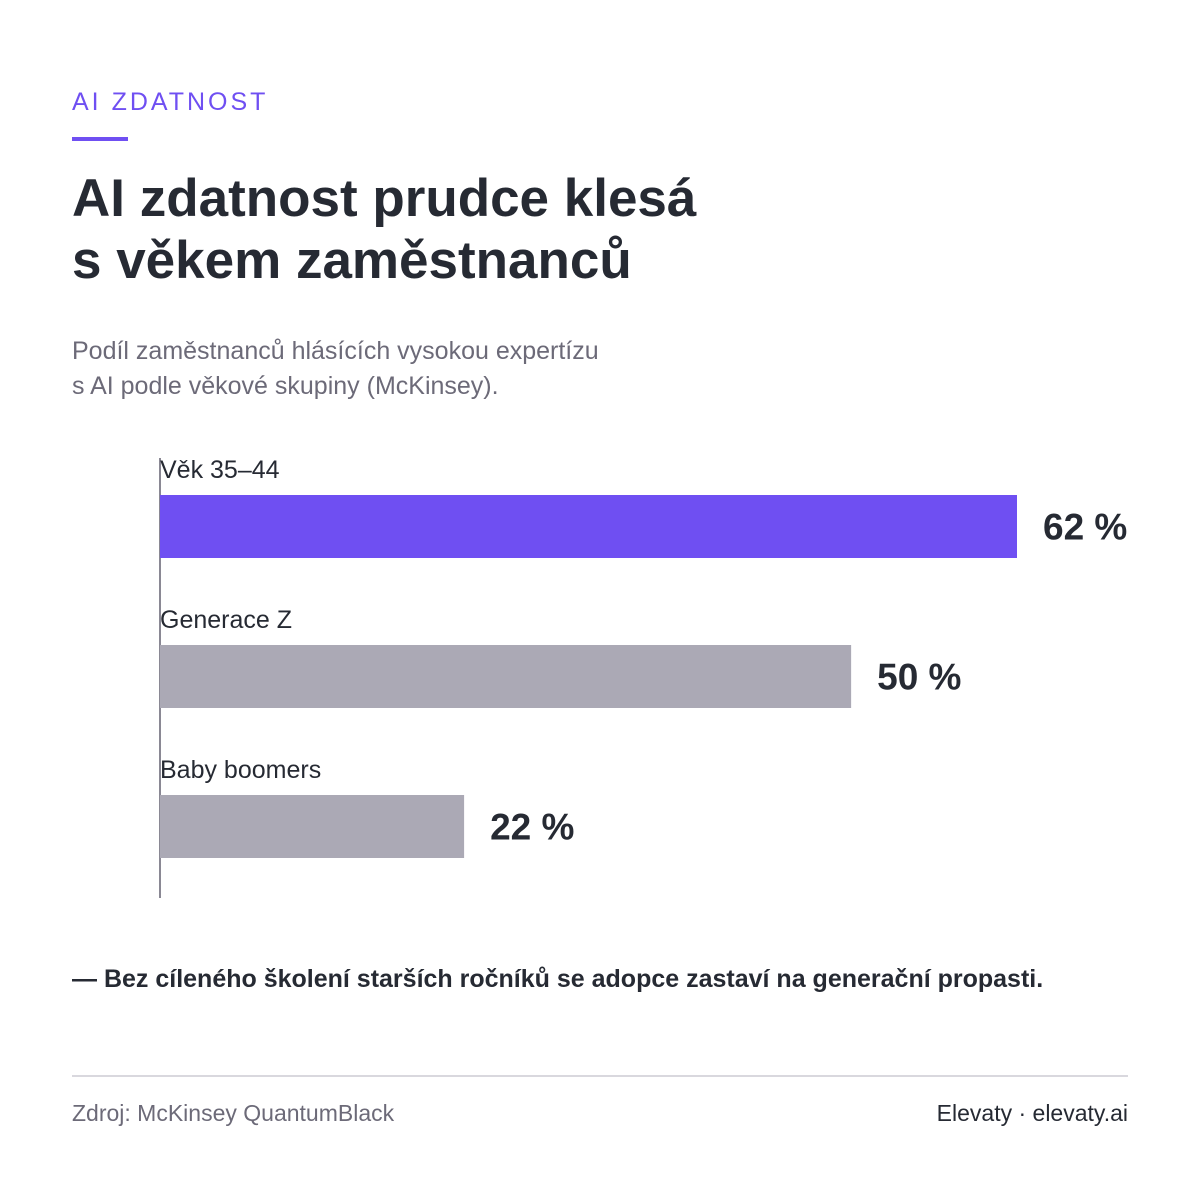  What do you see at coordinates (220, 470) in the screenshot?
I see `category-label: Věk 35–44` at bounding box center [220, 470].